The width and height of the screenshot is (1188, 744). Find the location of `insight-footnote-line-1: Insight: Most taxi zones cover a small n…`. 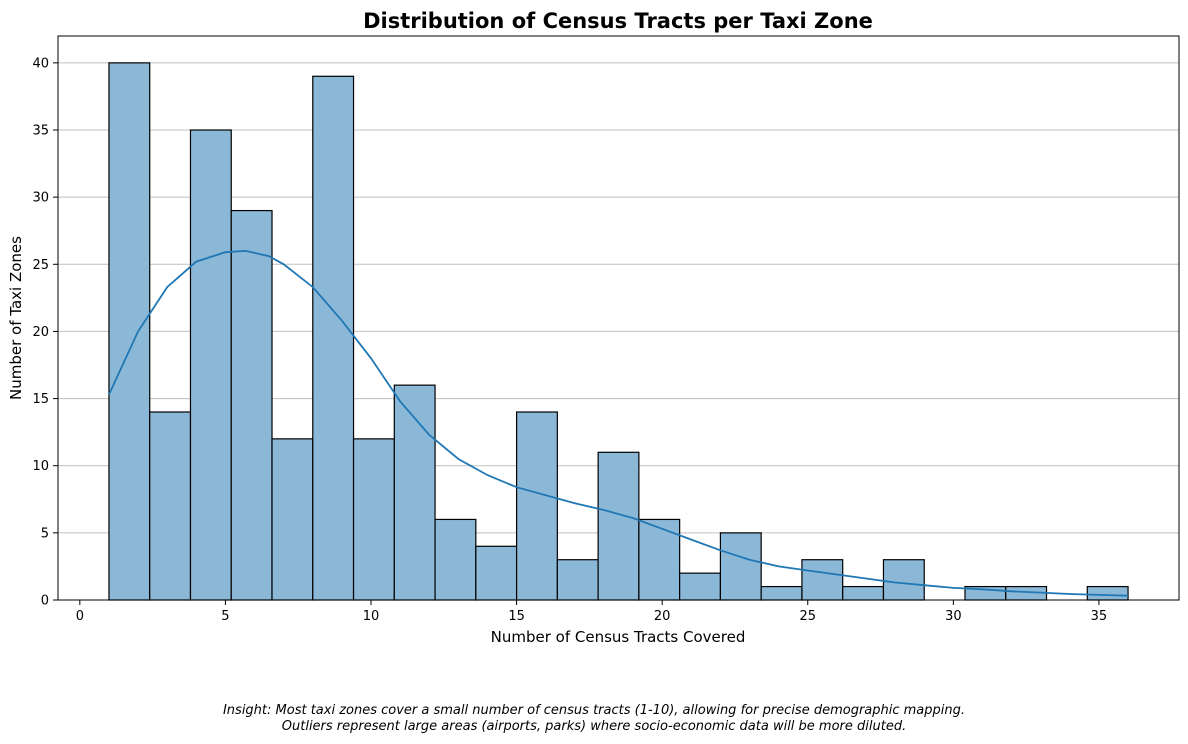

insight-footnote-line-1: Insight: Most taxi zones cover a small n… is located at coordinates (594, 710).